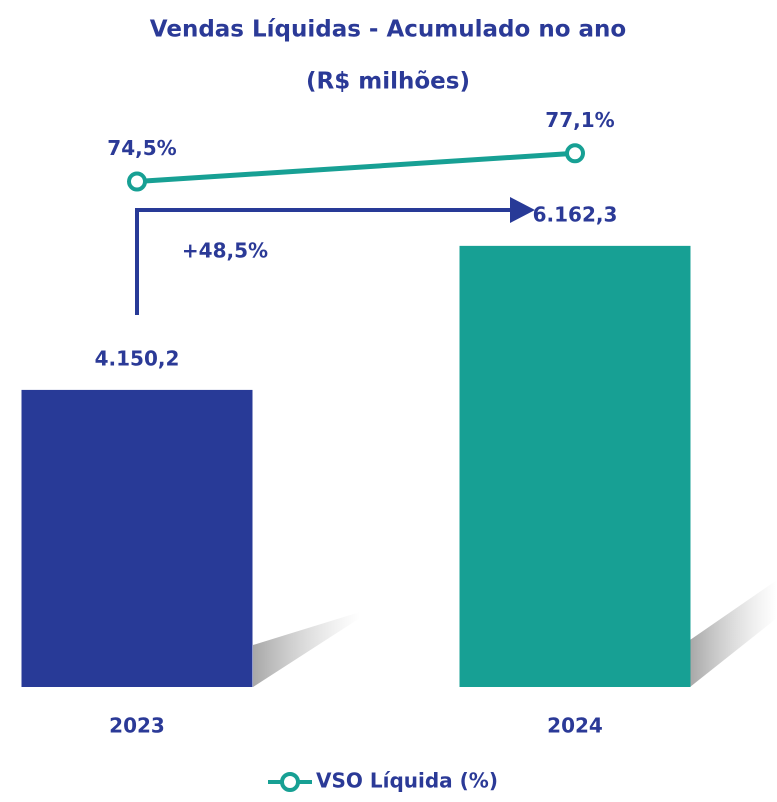 This screenshot has height=802, width=777. Describe the element at coordinates (407, 781) in the screenshot. I see `legend-label: VSO Líquida (%)` at that location.